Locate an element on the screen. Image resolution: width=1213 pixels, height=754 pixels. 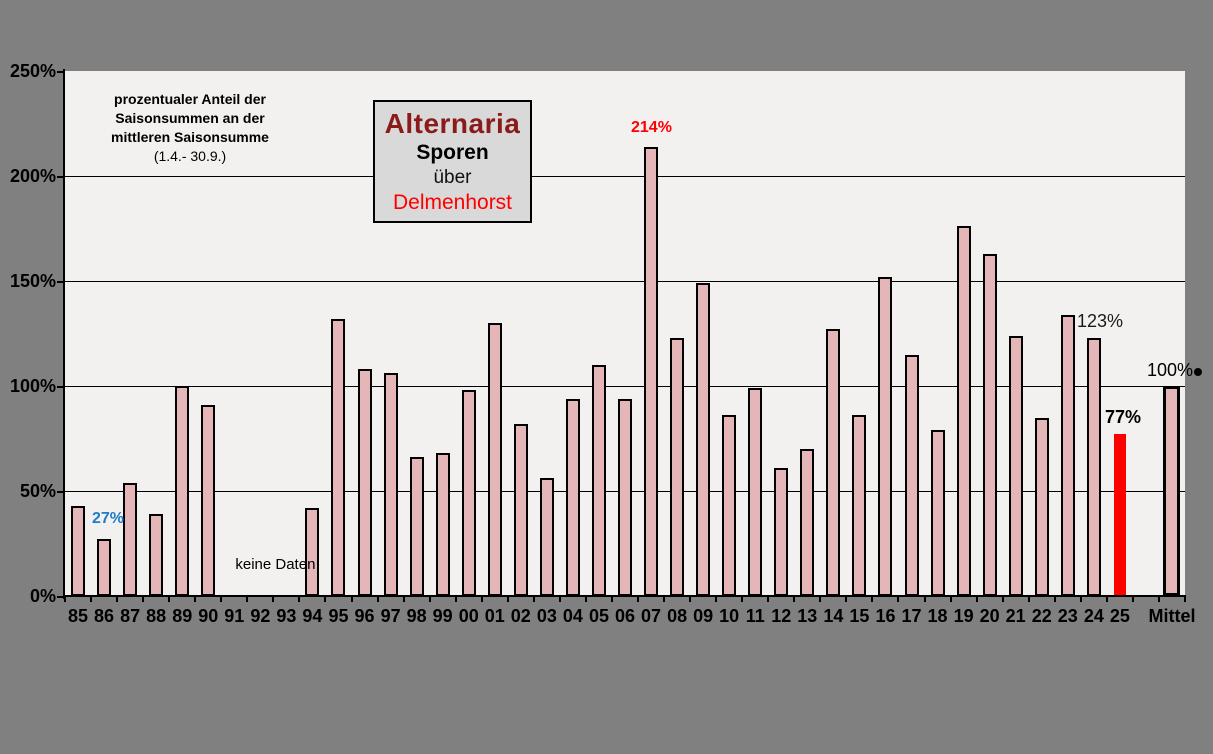
x-label-15: 15 is located at coordinates (859, 616).